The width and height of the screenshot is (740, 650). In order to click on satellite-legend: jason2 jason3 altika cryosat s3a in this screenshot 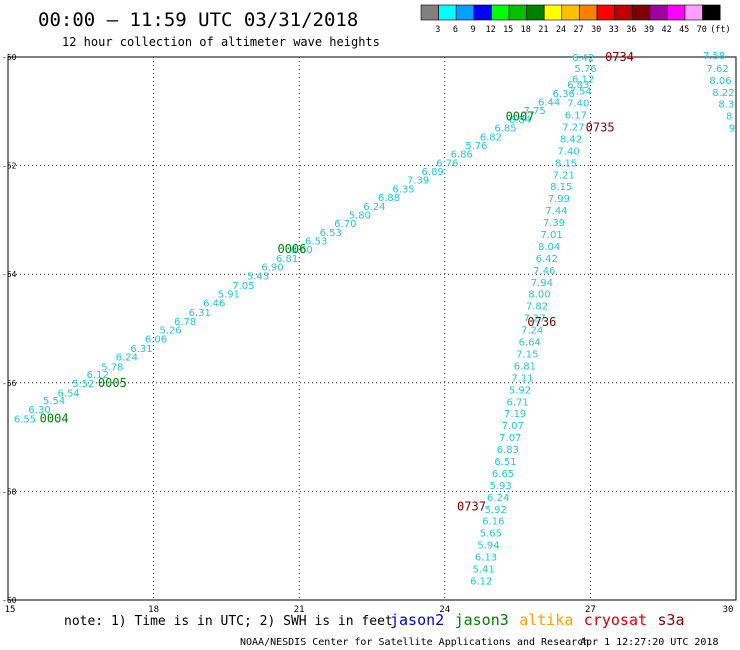, I will do `click(537, 620)`.